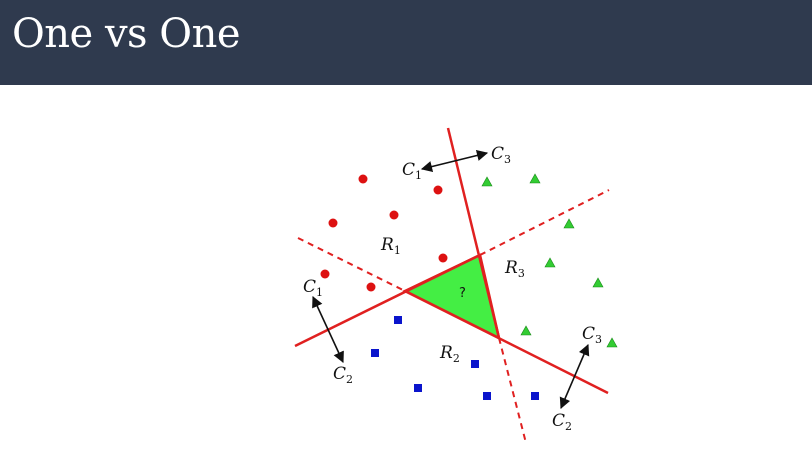 The width and height of the screenshot is (812, 469). I want to click on question-mark: ?, so click(462, 293).